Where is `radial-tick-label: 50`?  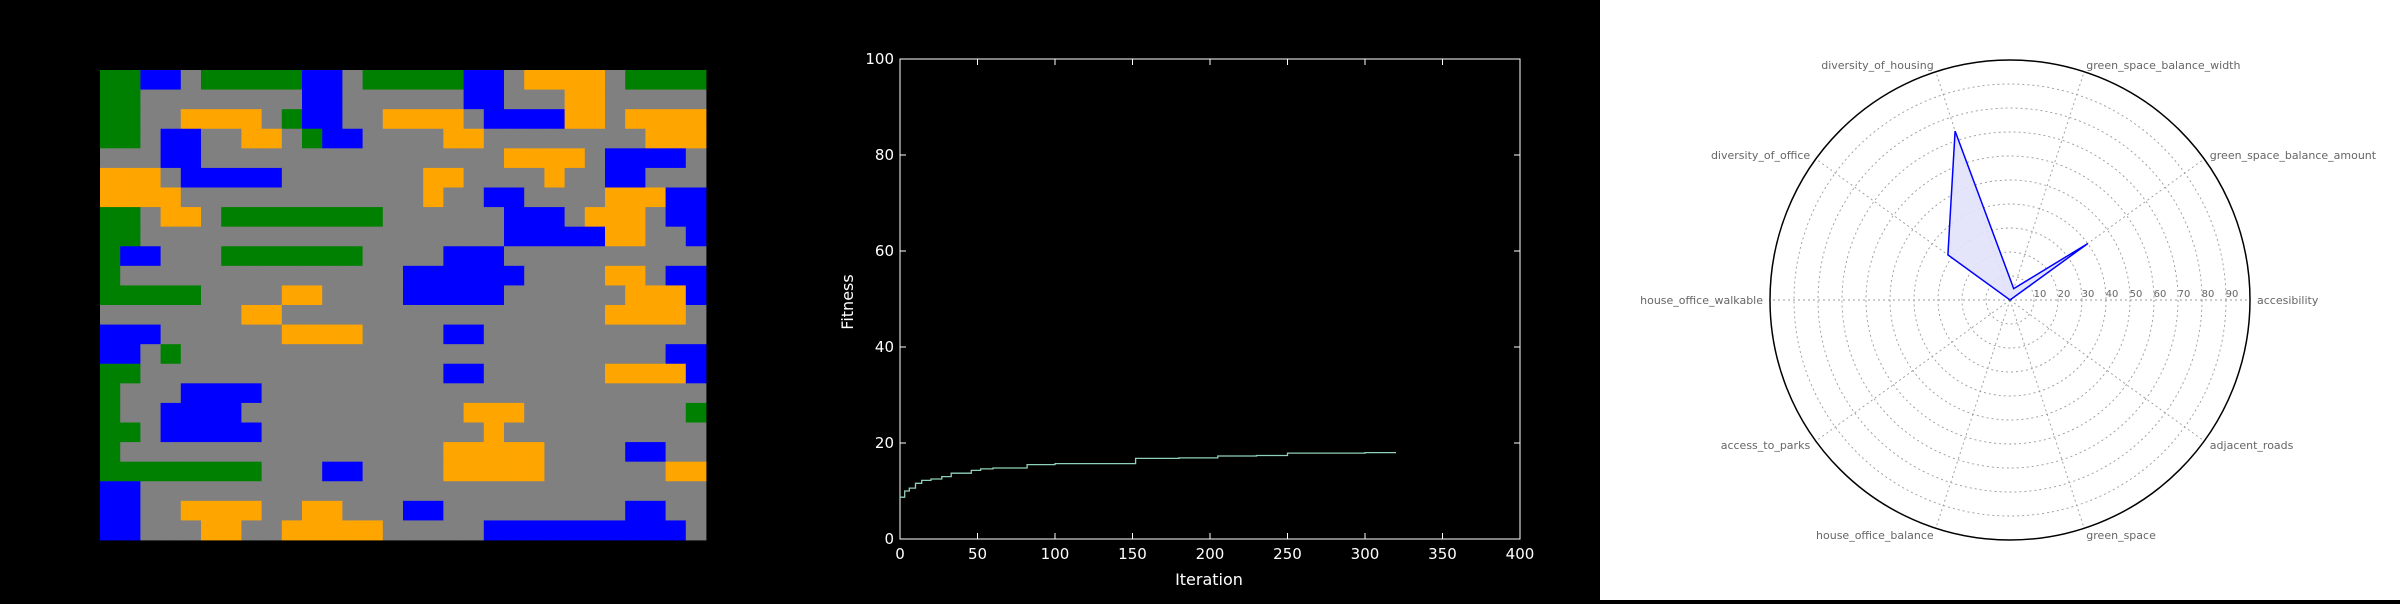 radial-tick-label: 50 is located at coordinates (2136, 294).